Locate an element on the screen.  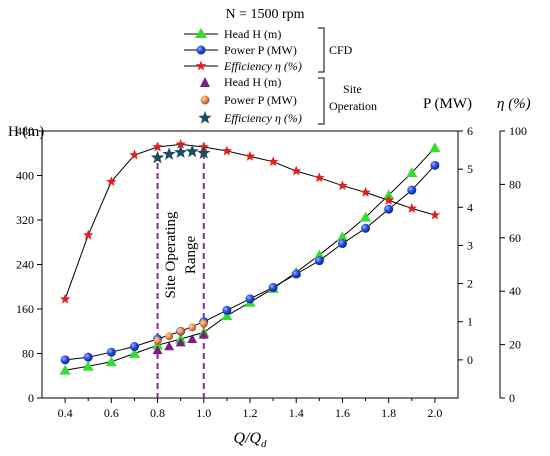
series-site-power is located at coordinates (180, 332).